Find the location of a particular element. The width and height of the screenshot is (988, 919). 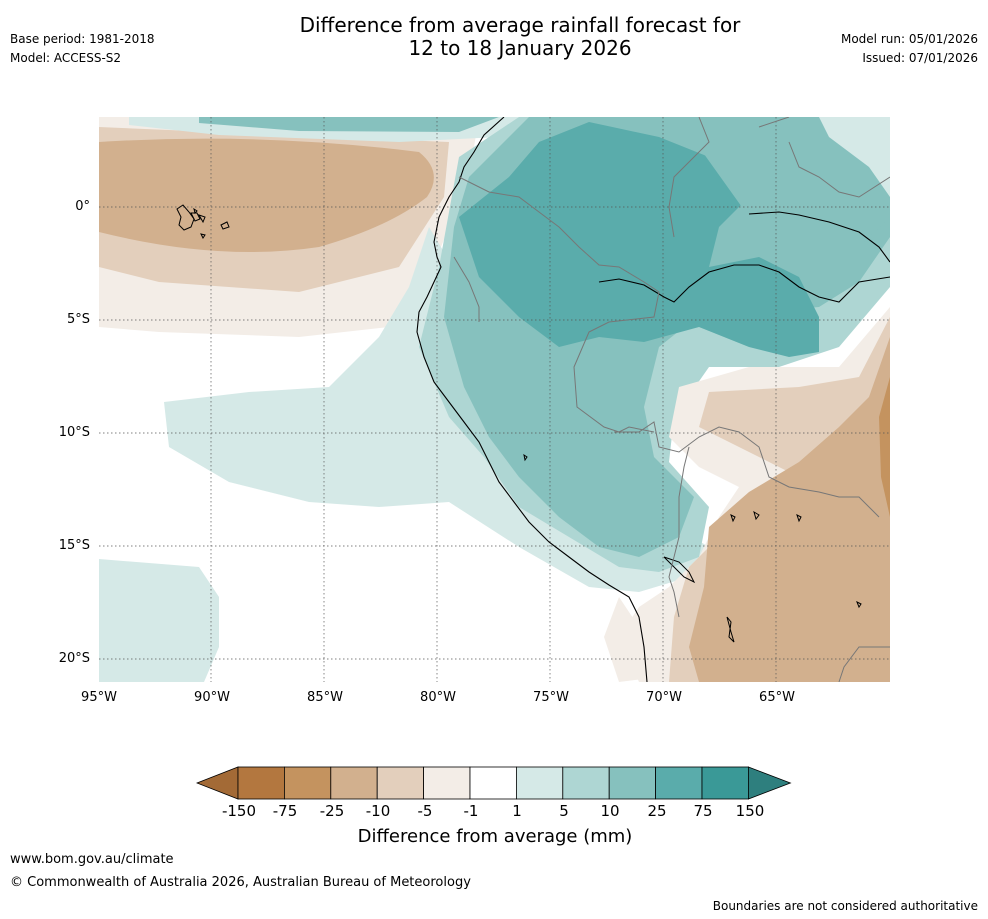

galapagos-islands is located at coordinates (203, 221).